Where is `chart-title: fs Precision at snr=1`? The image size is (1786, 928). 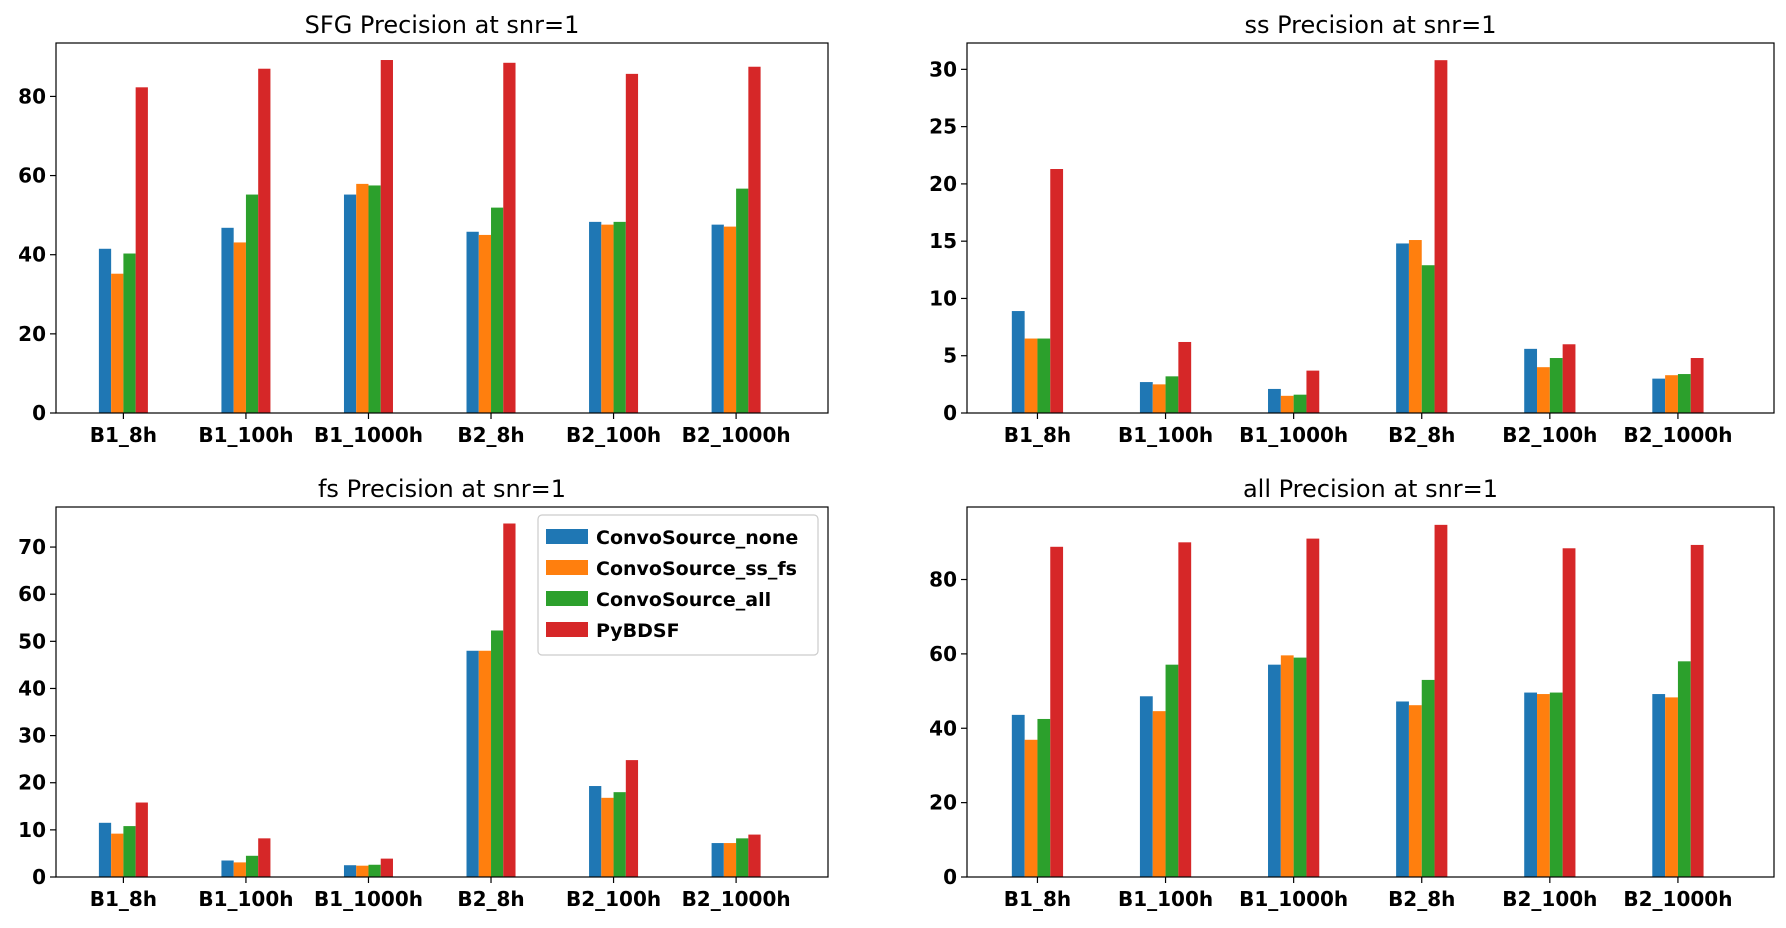 chart-title: fs Precision at snr=1 is located at coordinates (442, 489).